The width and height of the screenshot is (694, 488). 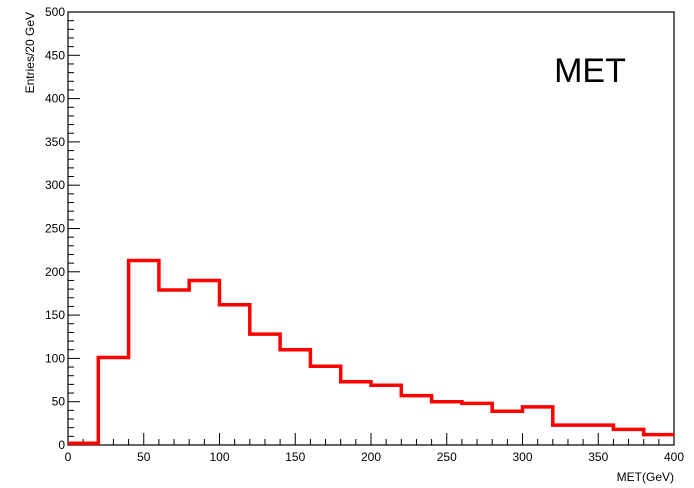 What do you see at coordinates (371, 457) in the screenshot?
I see `x-tick-label: 200` at bounding box center [371, 457].